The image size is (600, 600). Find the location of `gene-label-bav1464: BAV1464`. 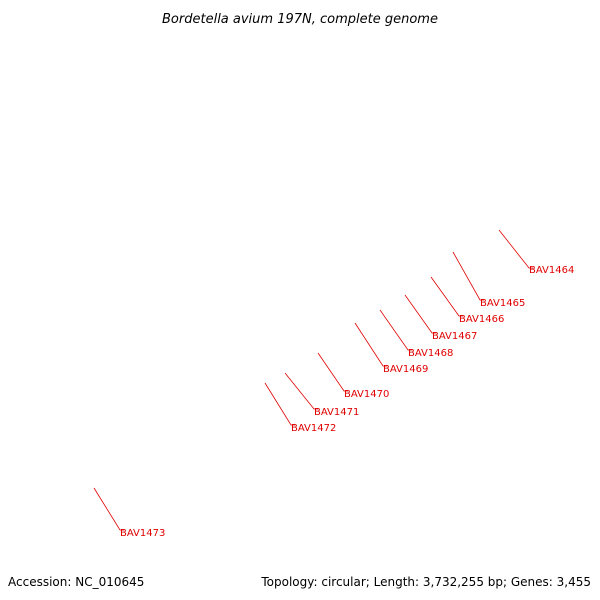

gene-label-bav1464: BAV1464 is located at coordinates (551, 270).